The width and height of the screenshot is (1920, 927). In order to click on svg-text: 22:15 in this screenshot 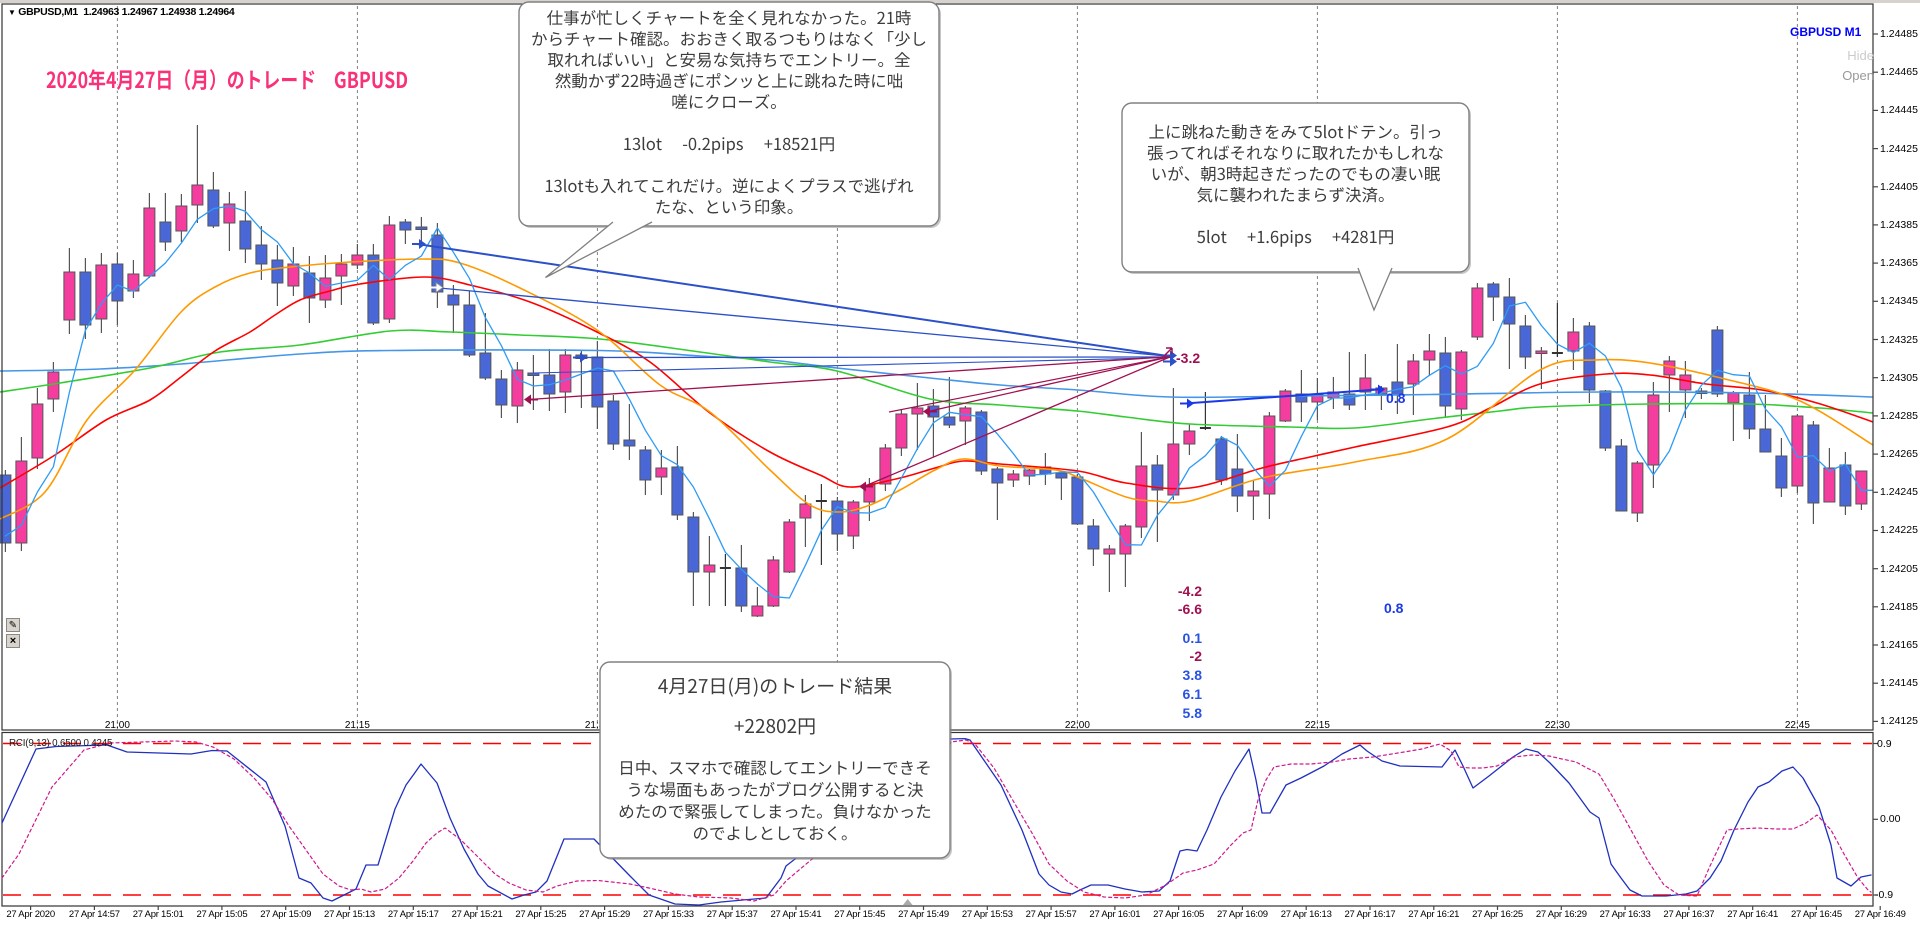, I will do `click(1317, 725)`.